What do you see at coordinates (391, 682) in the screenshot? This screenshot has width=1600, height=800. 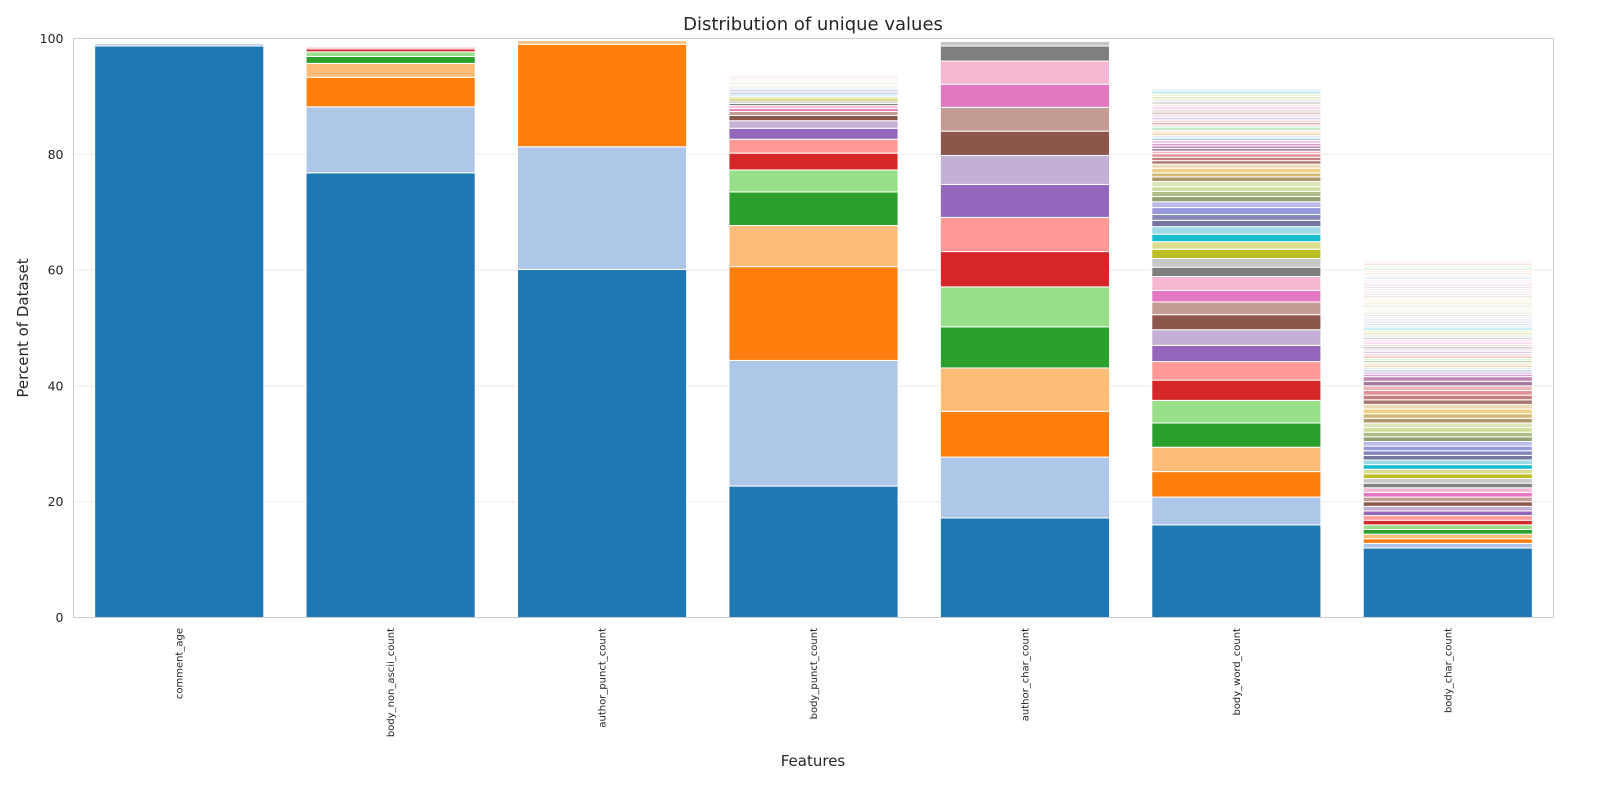 I see `x-tick-label: body_non_ascii_count` at bounding box center [391, 682].